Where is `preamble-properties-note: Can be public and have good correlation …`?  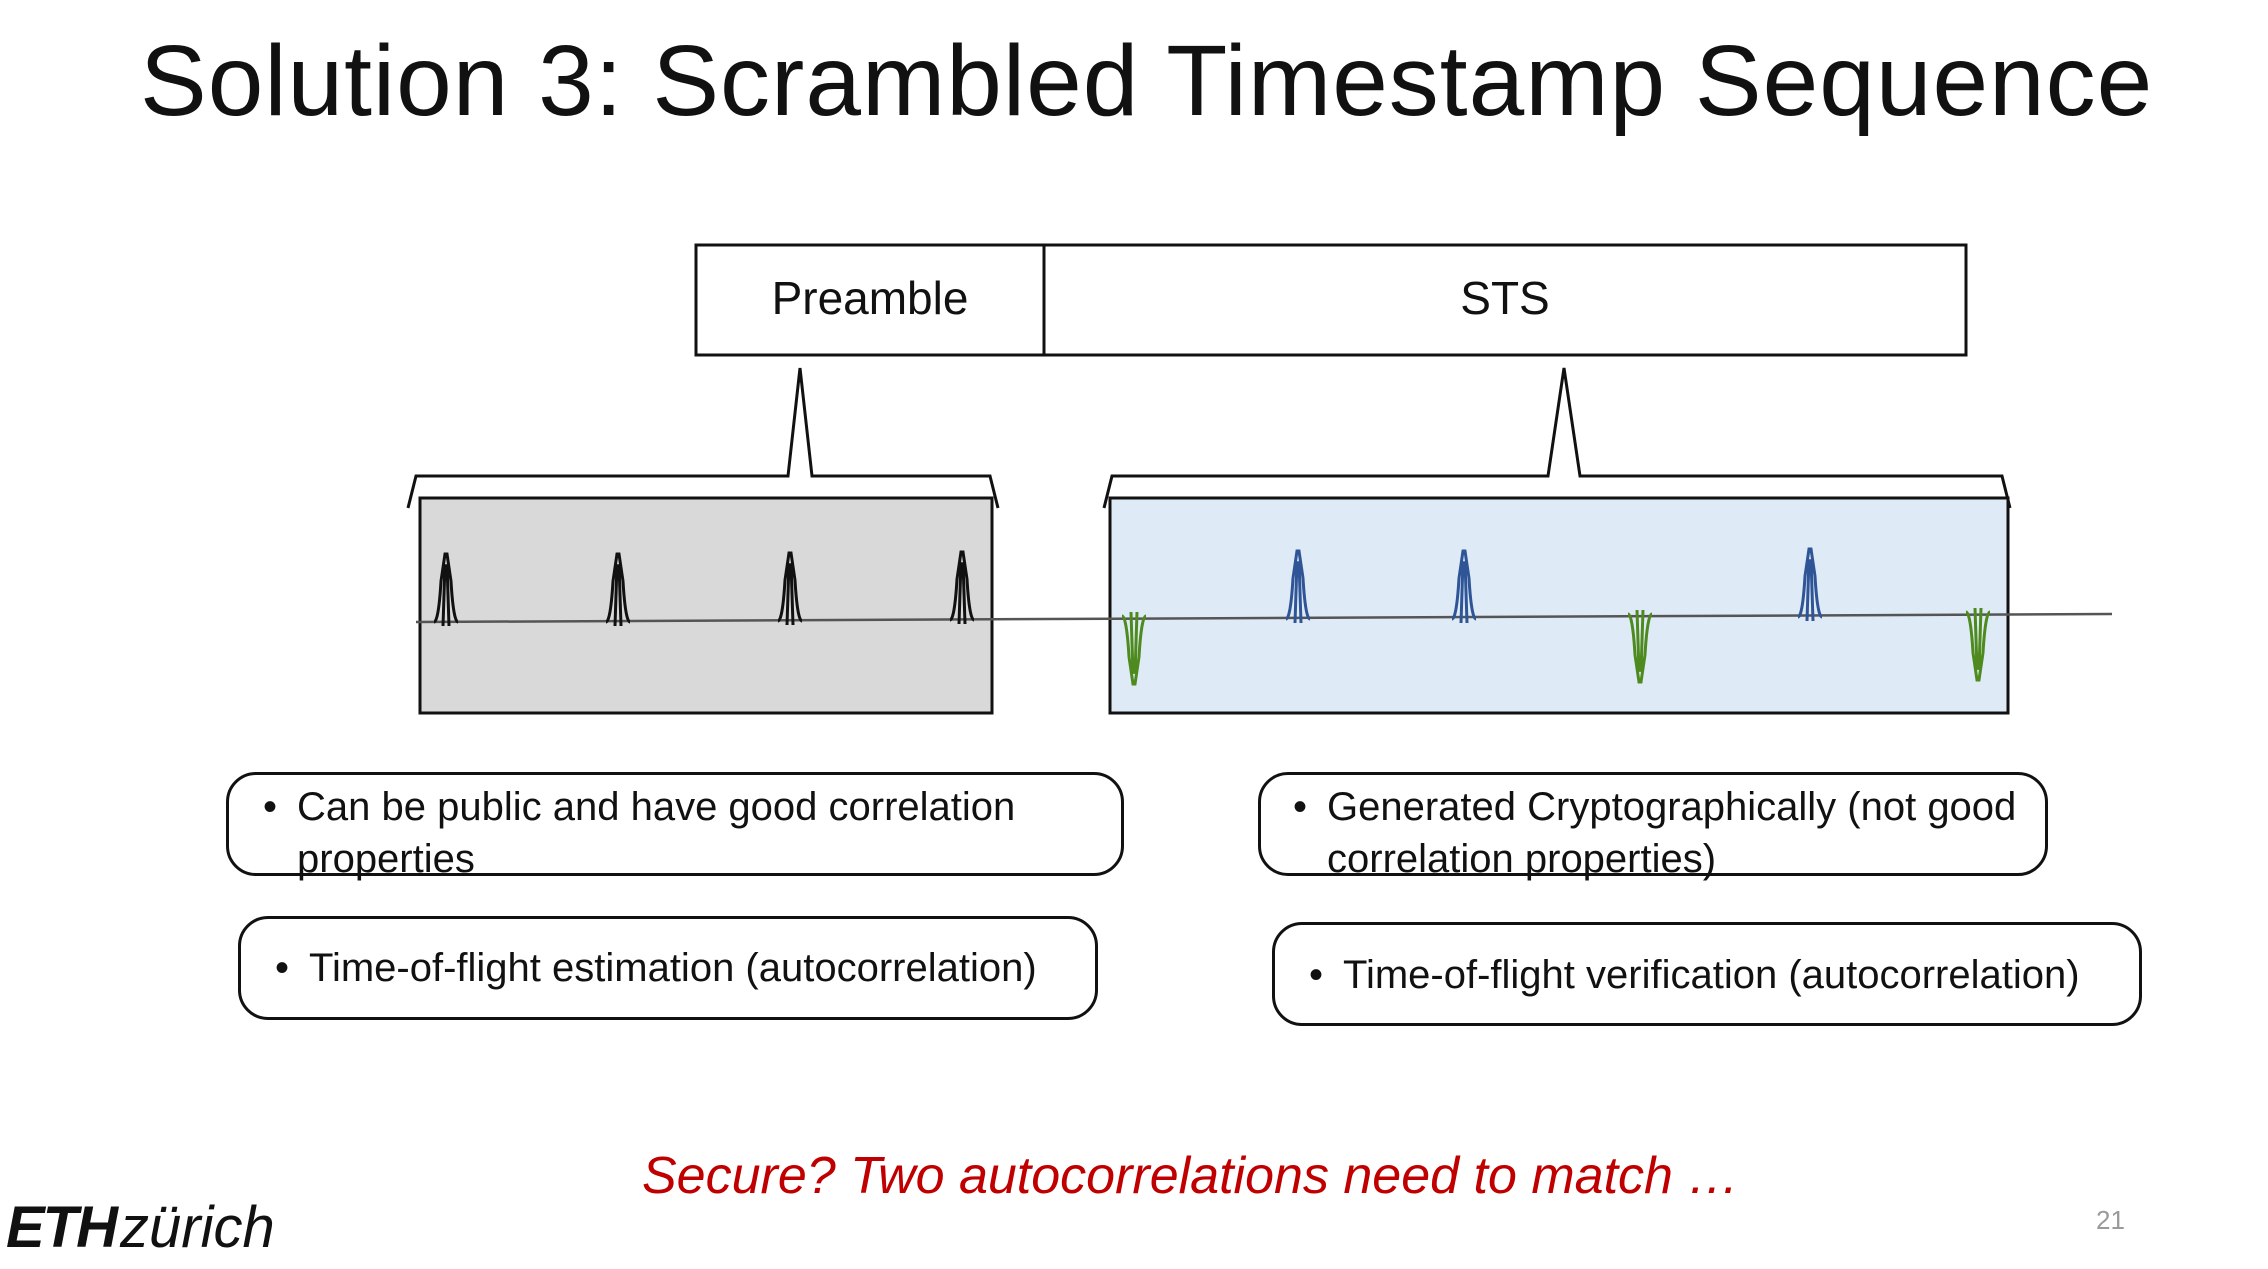
preamble-properties-note: Can be public and have good correlation … is located at coordinates (675, 826).